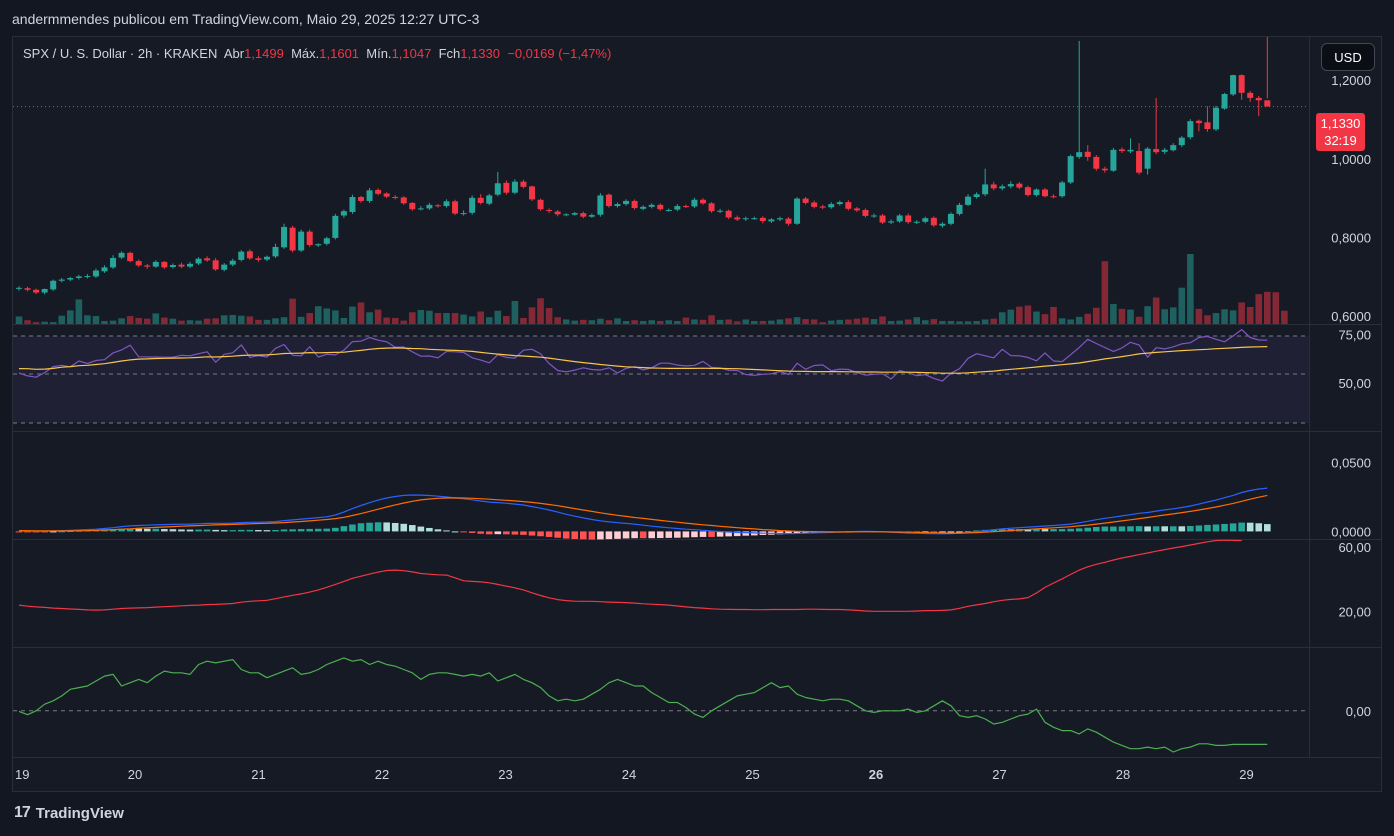 This screenshot has height=836, width=1394. What do you see at coordinates (135, 774) in the screenshot?
I see `time-axis-tick: 20` at bounding box center [135, 774].